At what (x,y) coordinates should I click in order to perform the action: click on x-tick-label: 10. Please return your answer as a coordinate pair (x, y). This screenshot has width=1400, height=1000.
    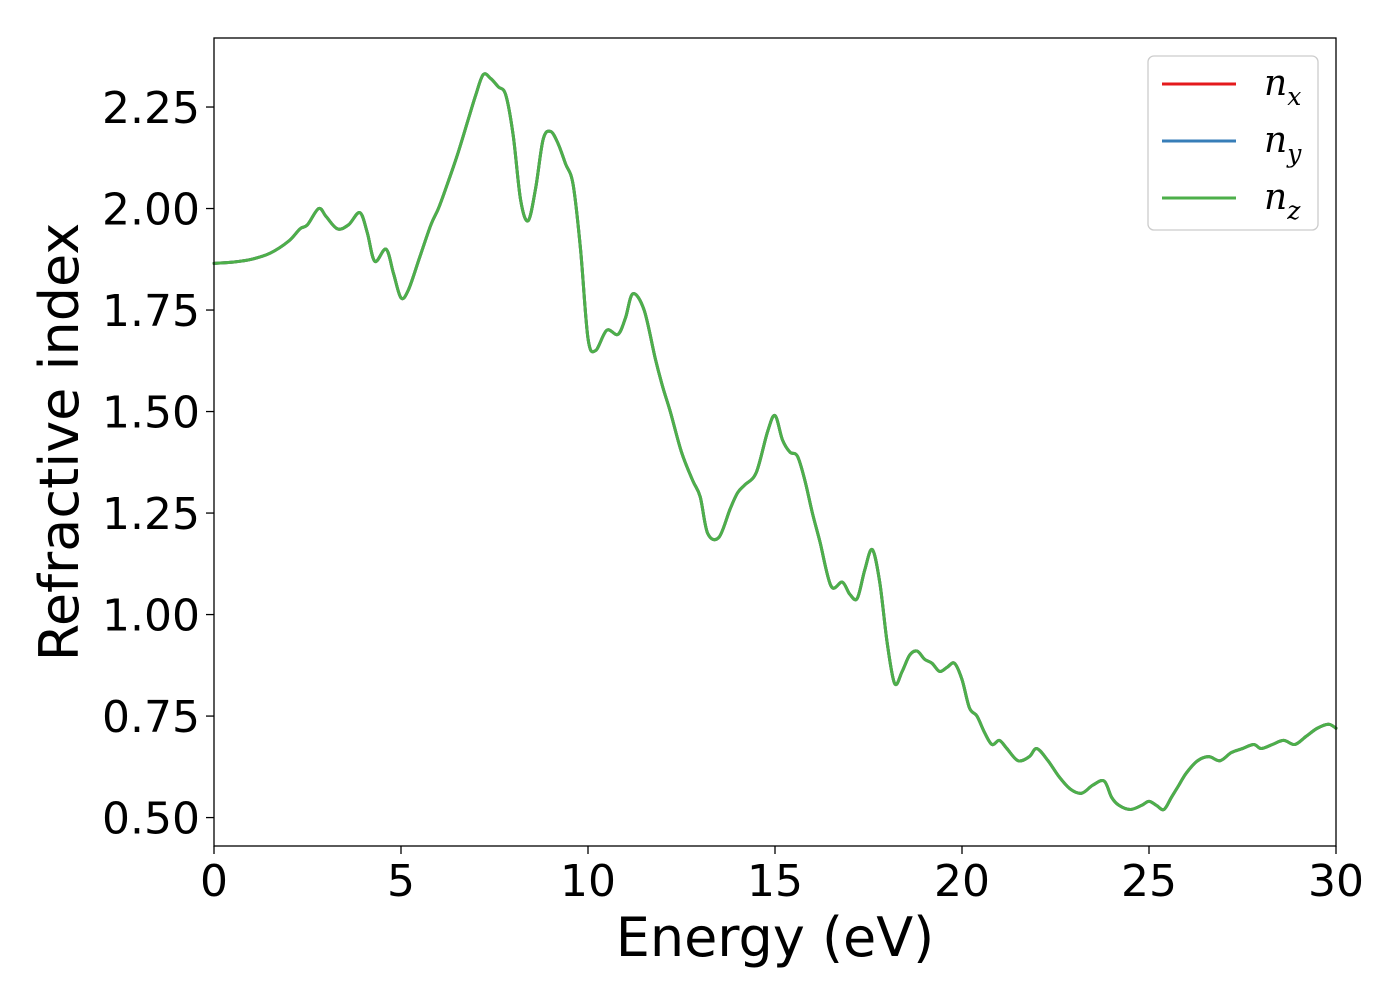
    Looking at the image, I should click on (588, 881).